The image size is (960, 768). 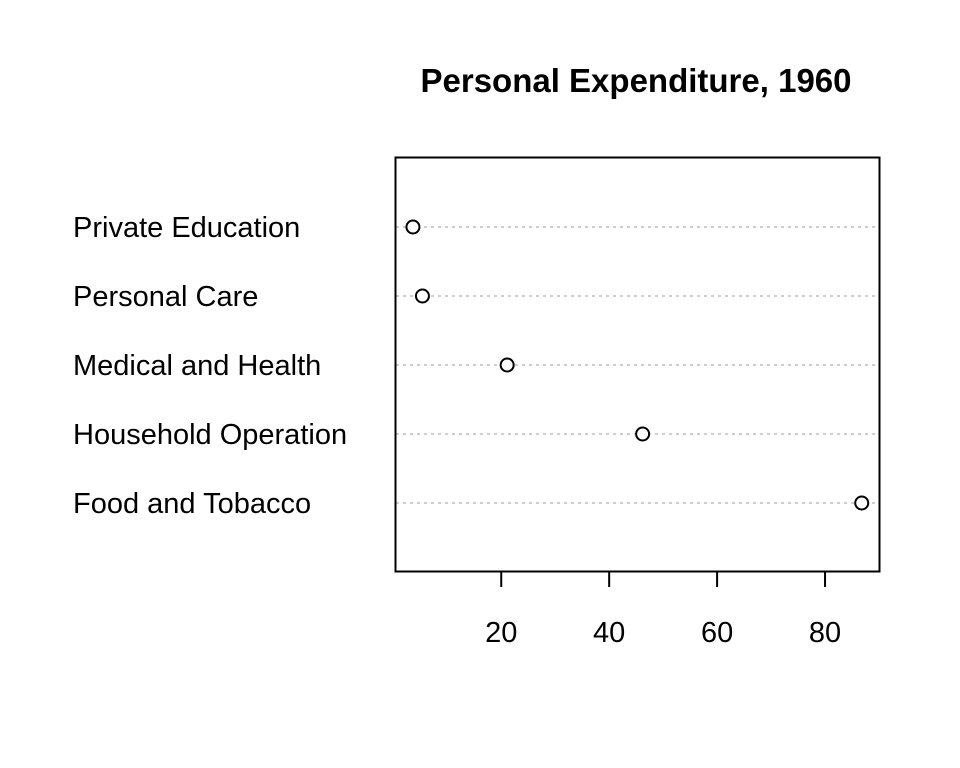 What do you see at coordinates (717, 633) in the screenshot?
I see `x-tick-label-60: 60` at bounding box center [717, 633].